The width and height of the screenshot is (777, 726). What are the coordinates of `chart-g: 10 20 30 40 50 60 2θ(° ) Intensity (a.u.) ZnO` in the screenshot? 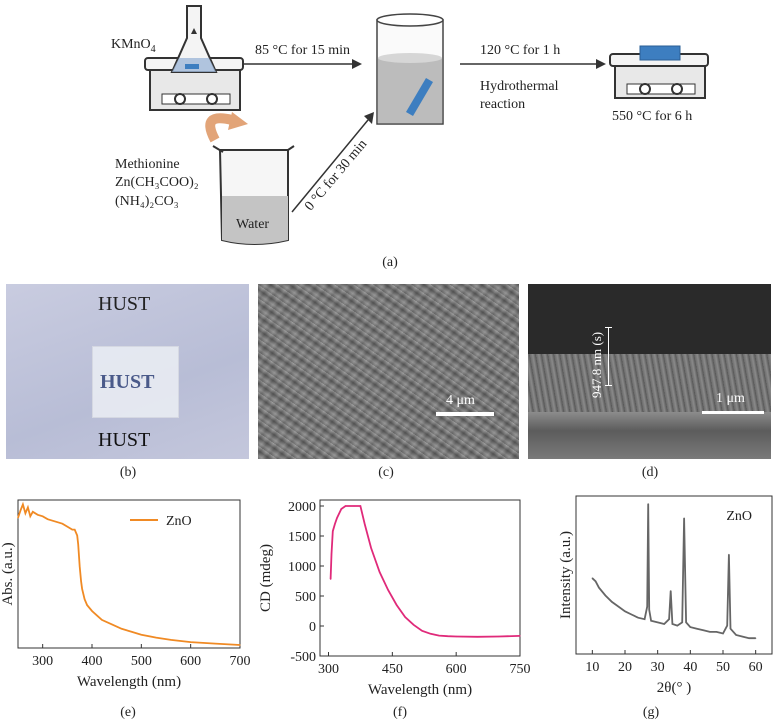 It's located at (665, 595).